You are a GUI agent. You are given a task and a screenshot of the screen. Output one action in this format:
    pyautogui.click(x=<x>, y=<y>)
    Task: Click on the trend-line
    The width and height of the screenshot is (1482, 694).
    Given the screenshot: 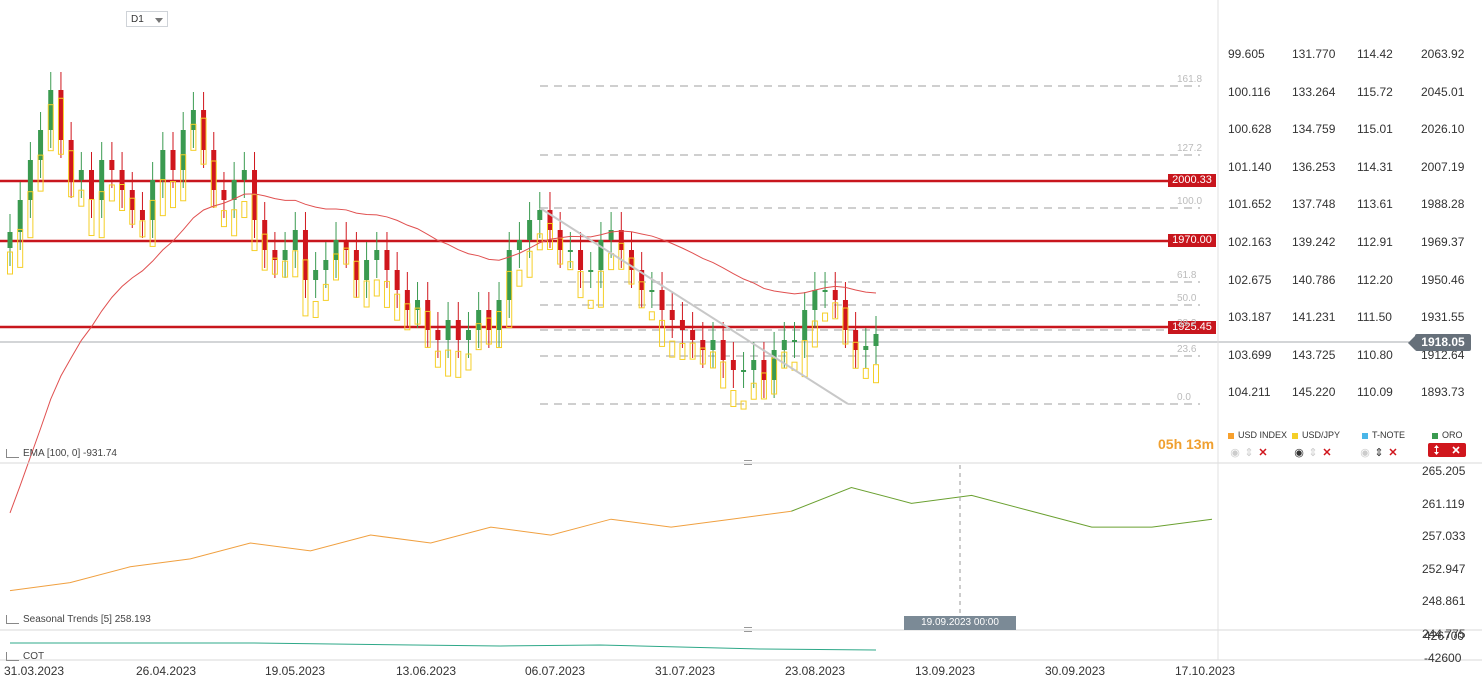 What is the action you would take?
    pyautogui.click(x=694, y=306)
    